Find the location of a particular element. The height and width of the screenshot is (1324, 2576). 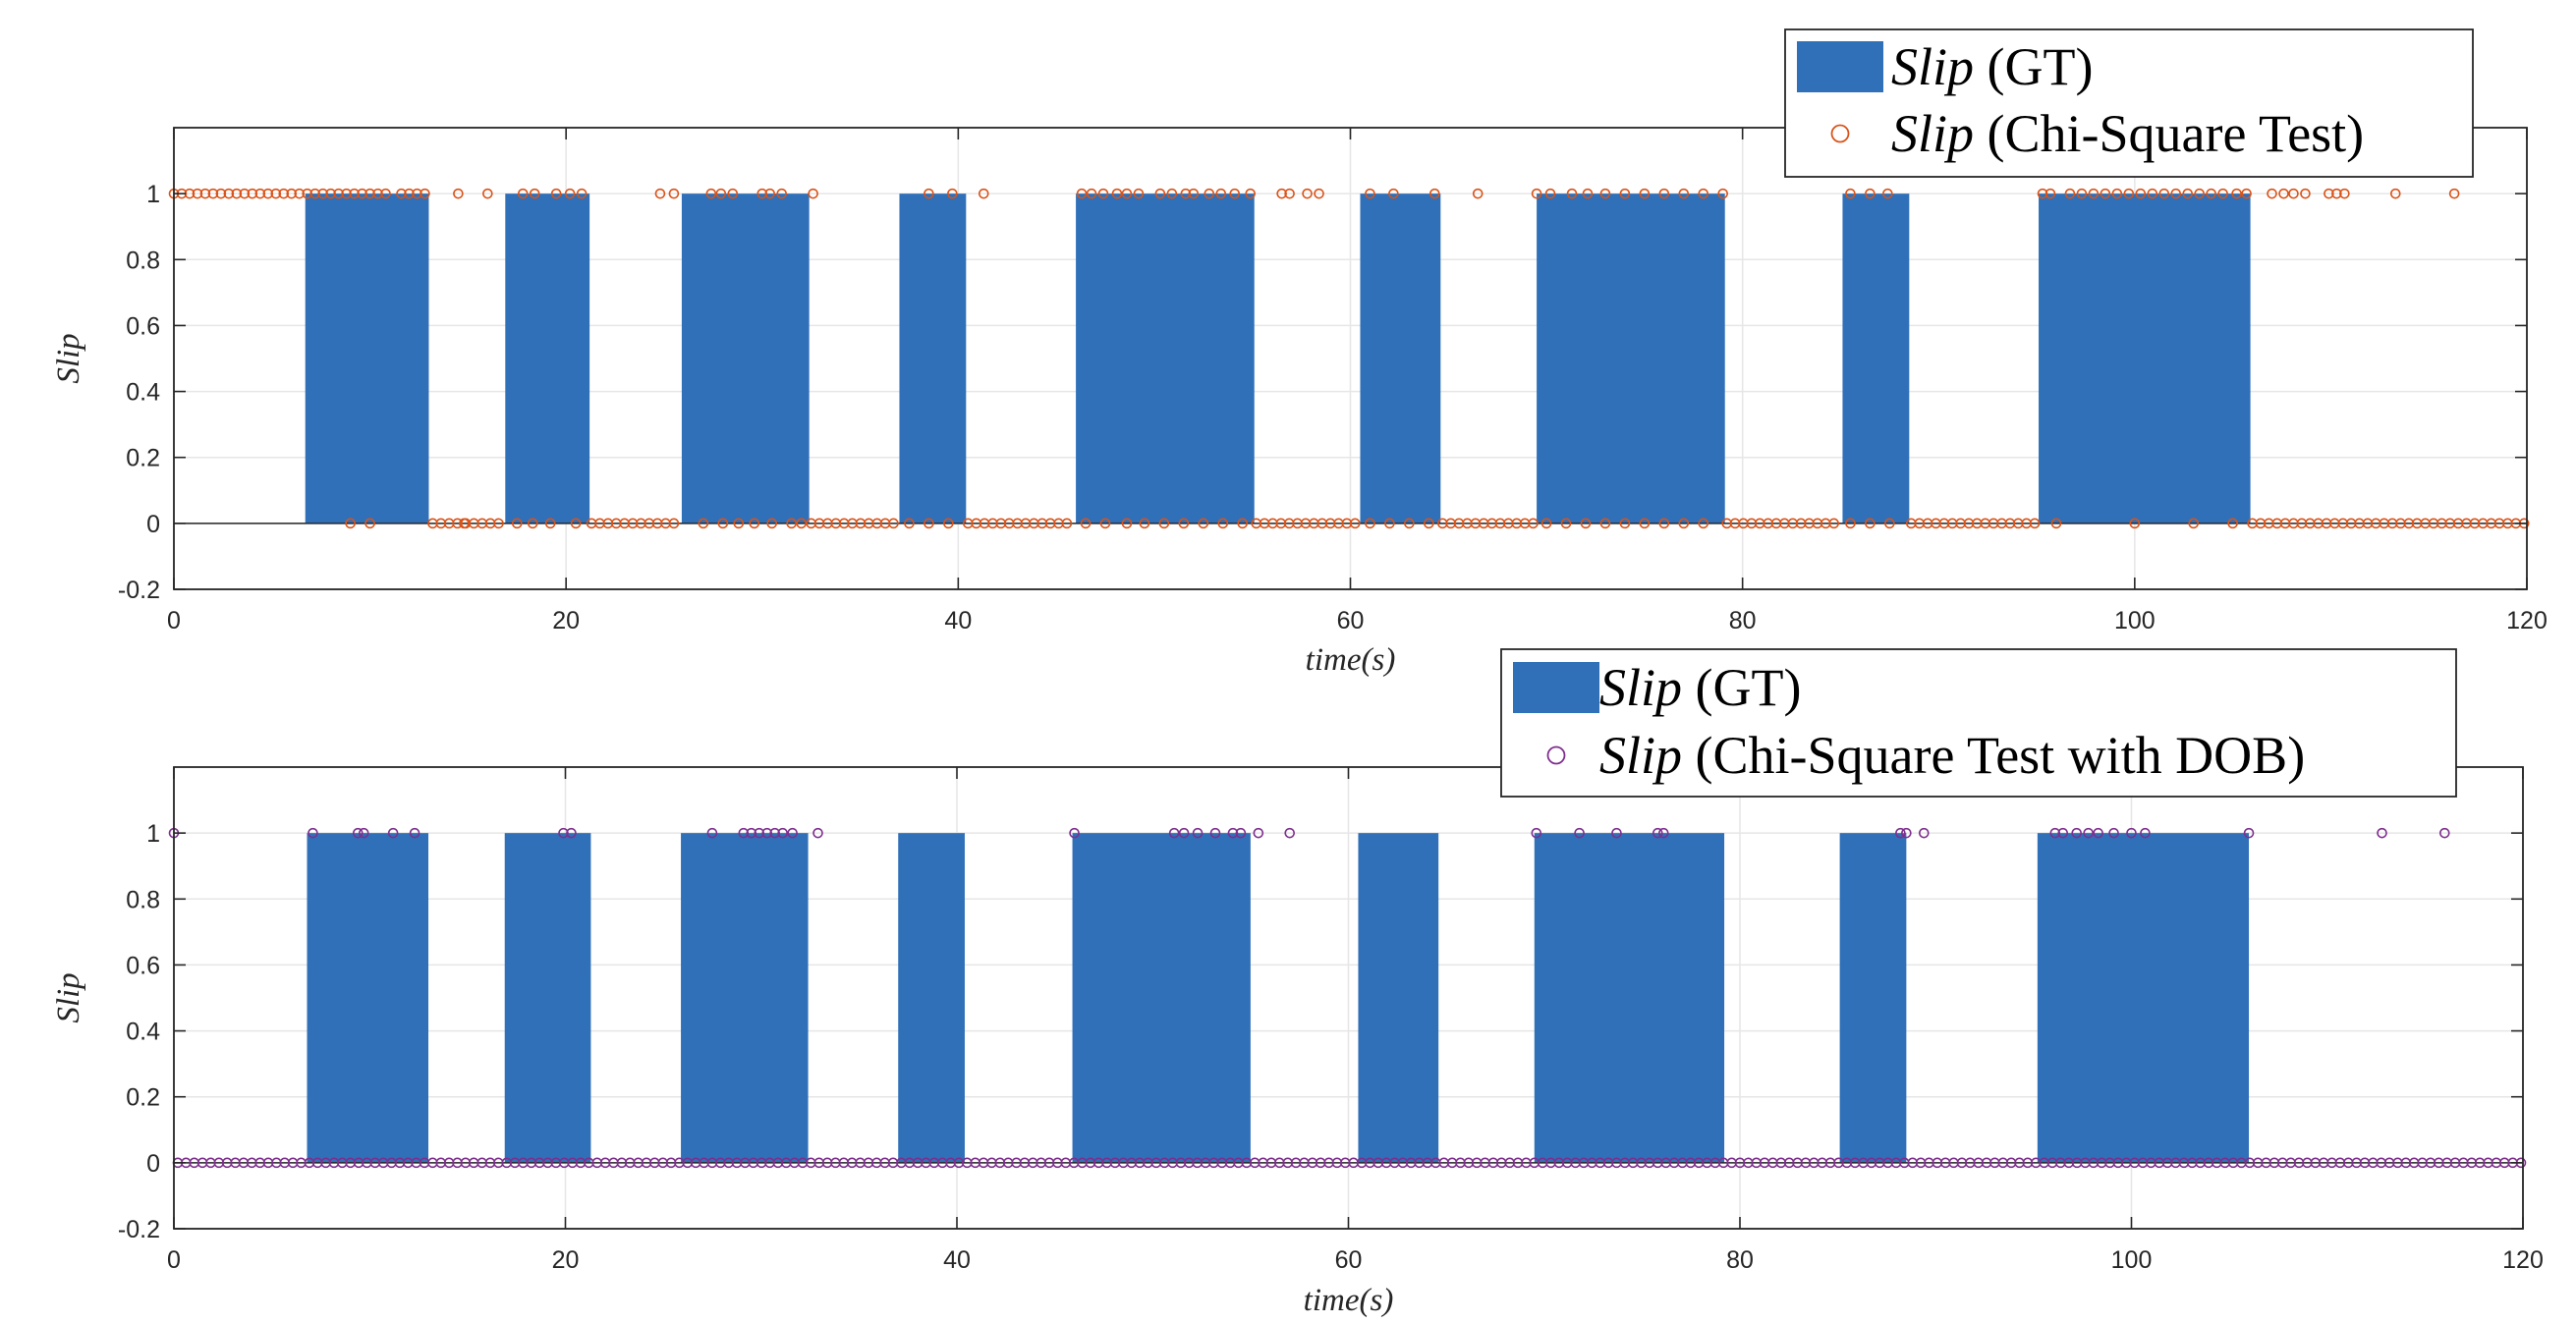

x-tick-label: 80 is located at coordinates (1743, 621).